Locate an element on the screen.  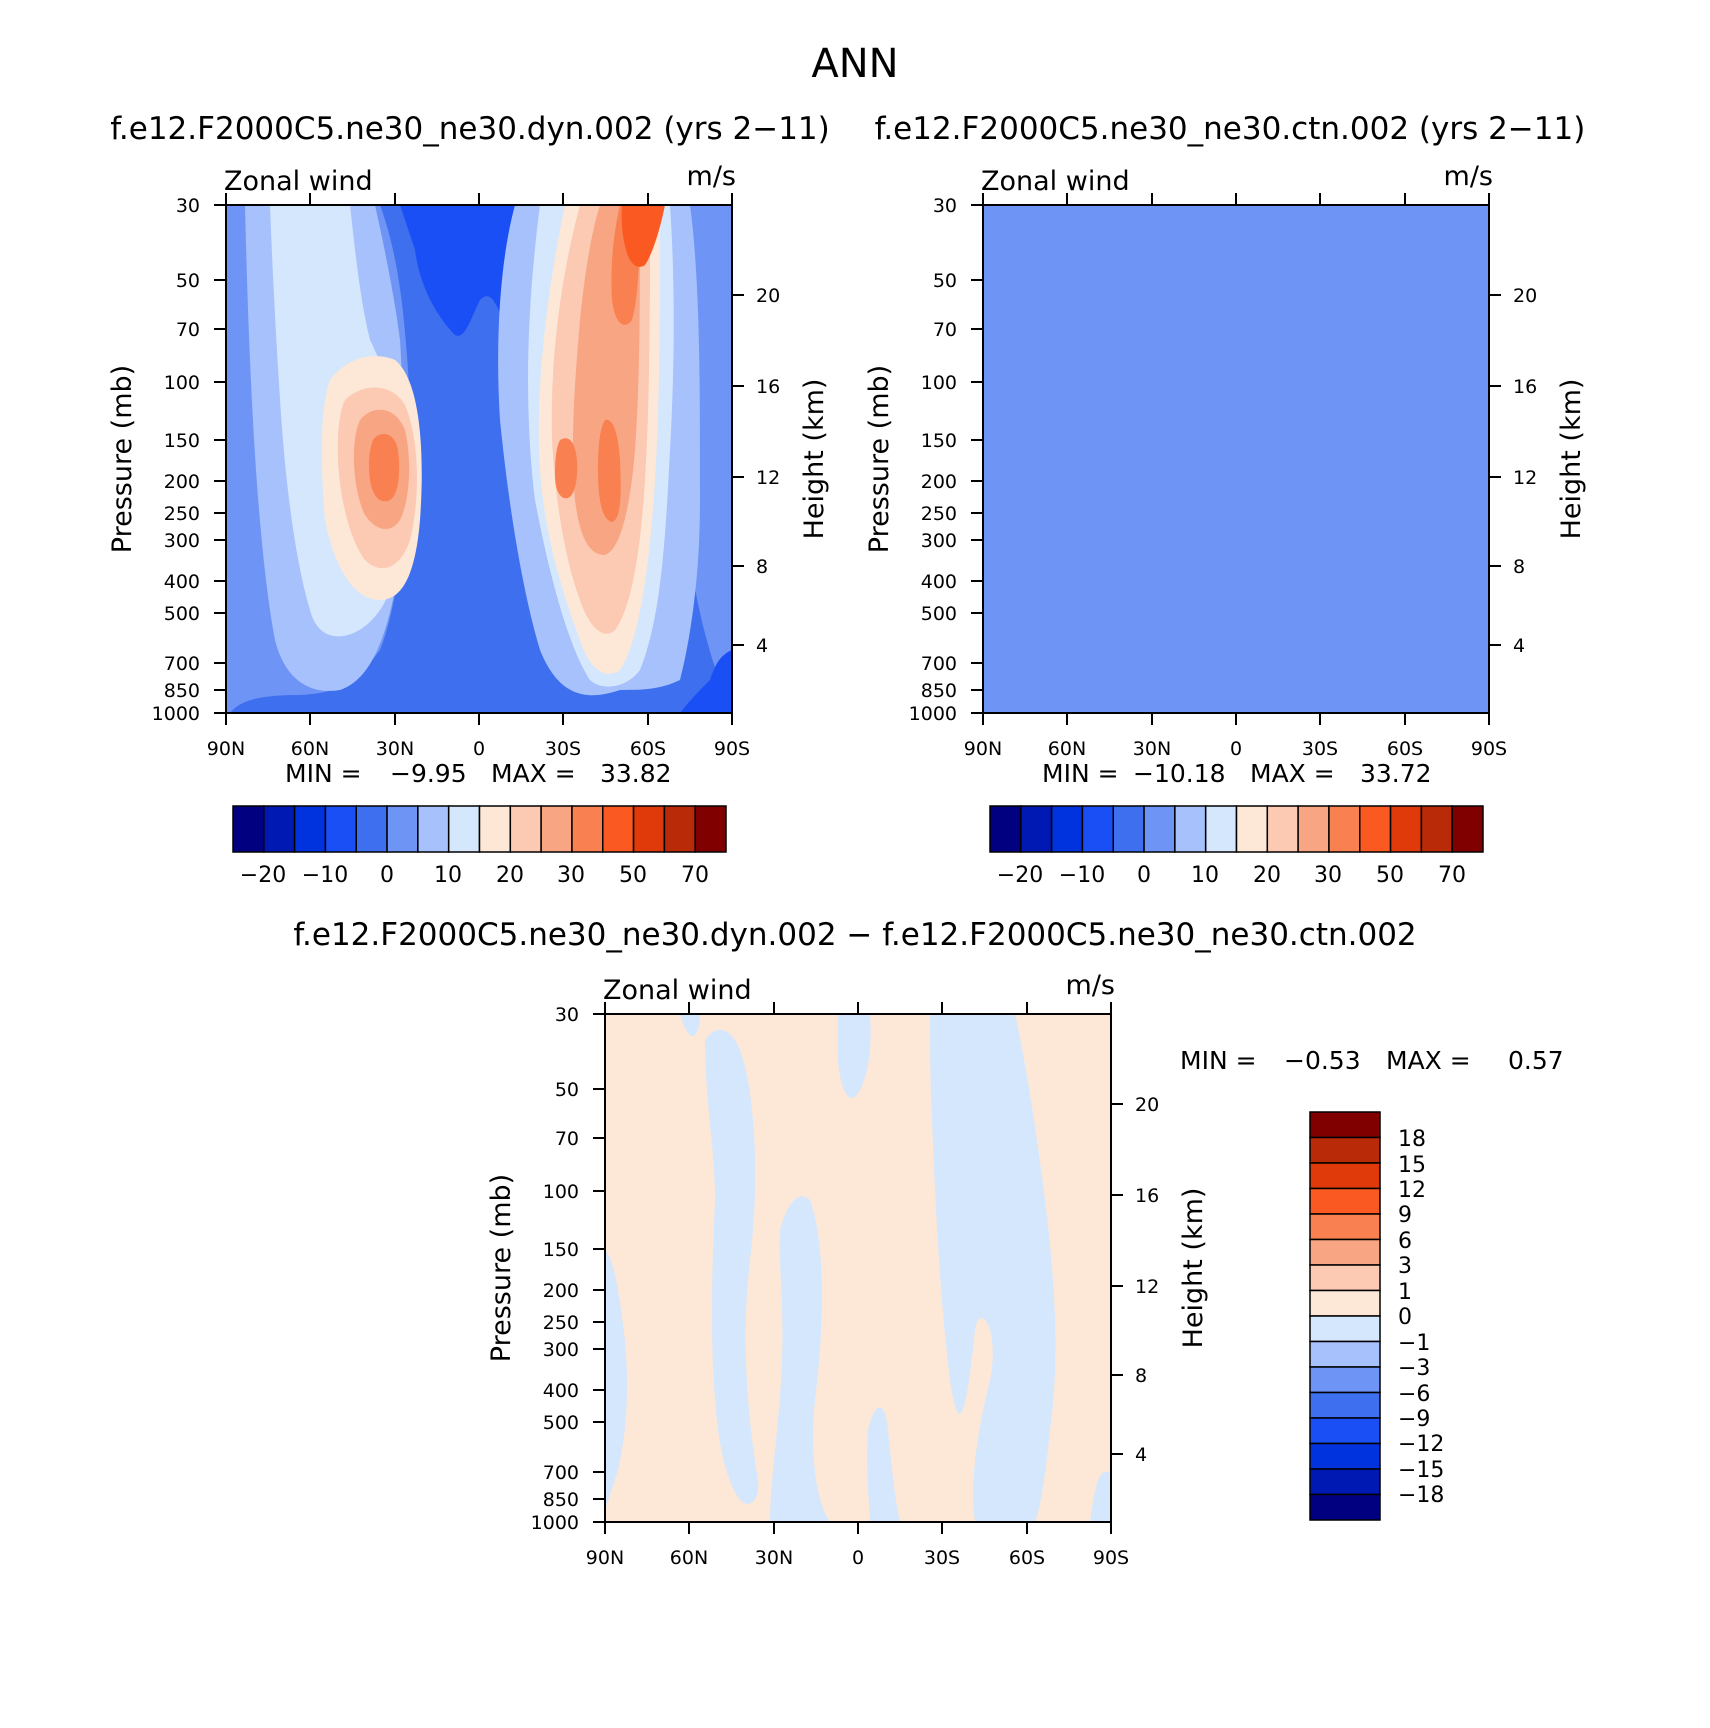
contour-neg-g is located at coordinates (993, 1268).